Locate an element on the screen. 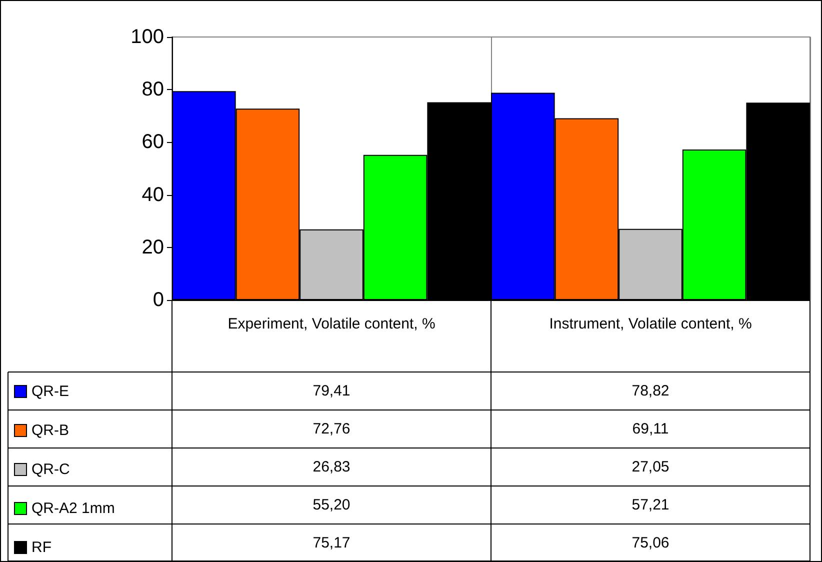 This screenshot has width=822, height=562. legend-label: QR-C is located at coordinates (51, 469).